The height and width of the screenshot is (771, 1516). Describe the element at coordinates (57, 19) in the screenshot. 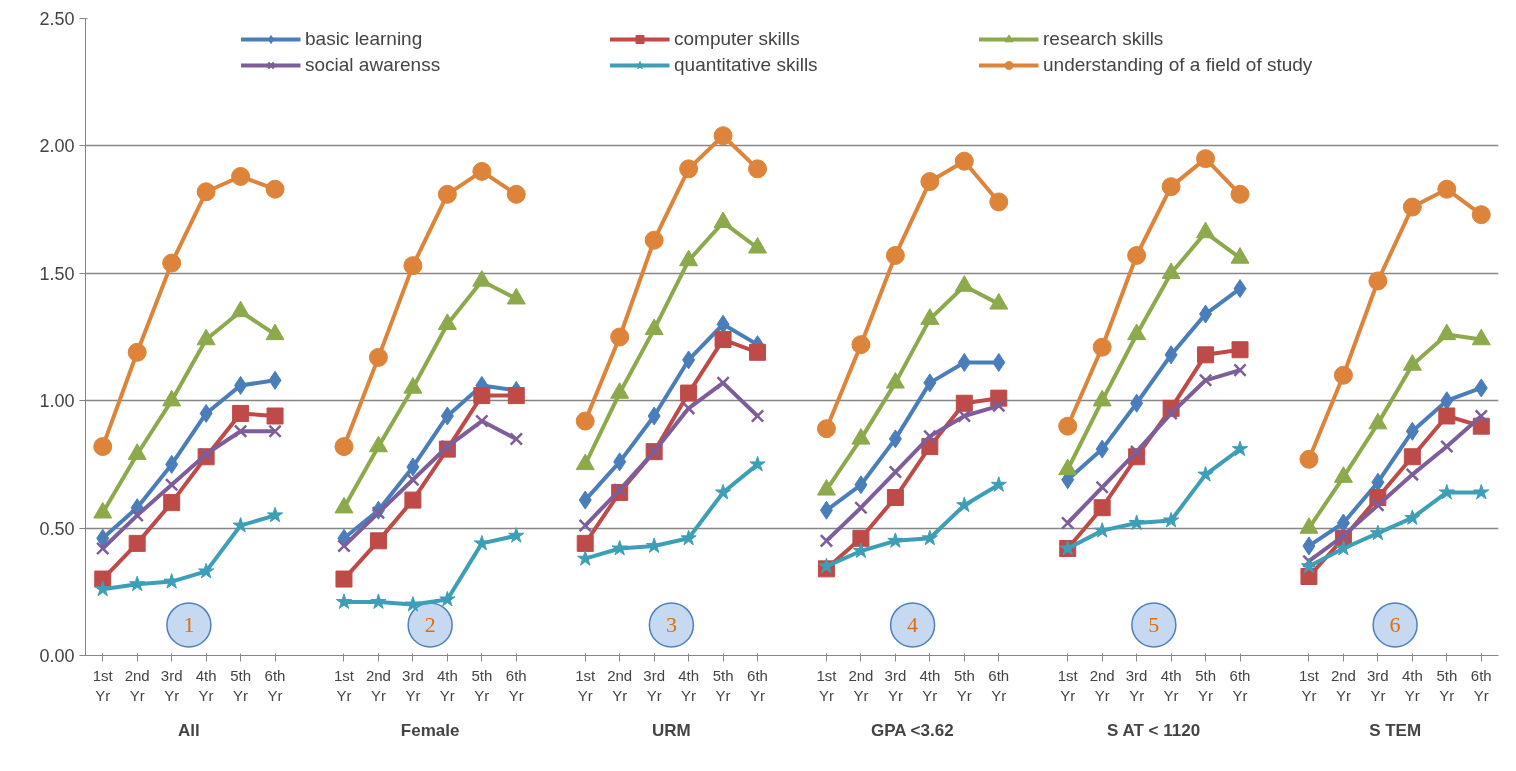

I see `y-tick-label: 2.50` at that location.